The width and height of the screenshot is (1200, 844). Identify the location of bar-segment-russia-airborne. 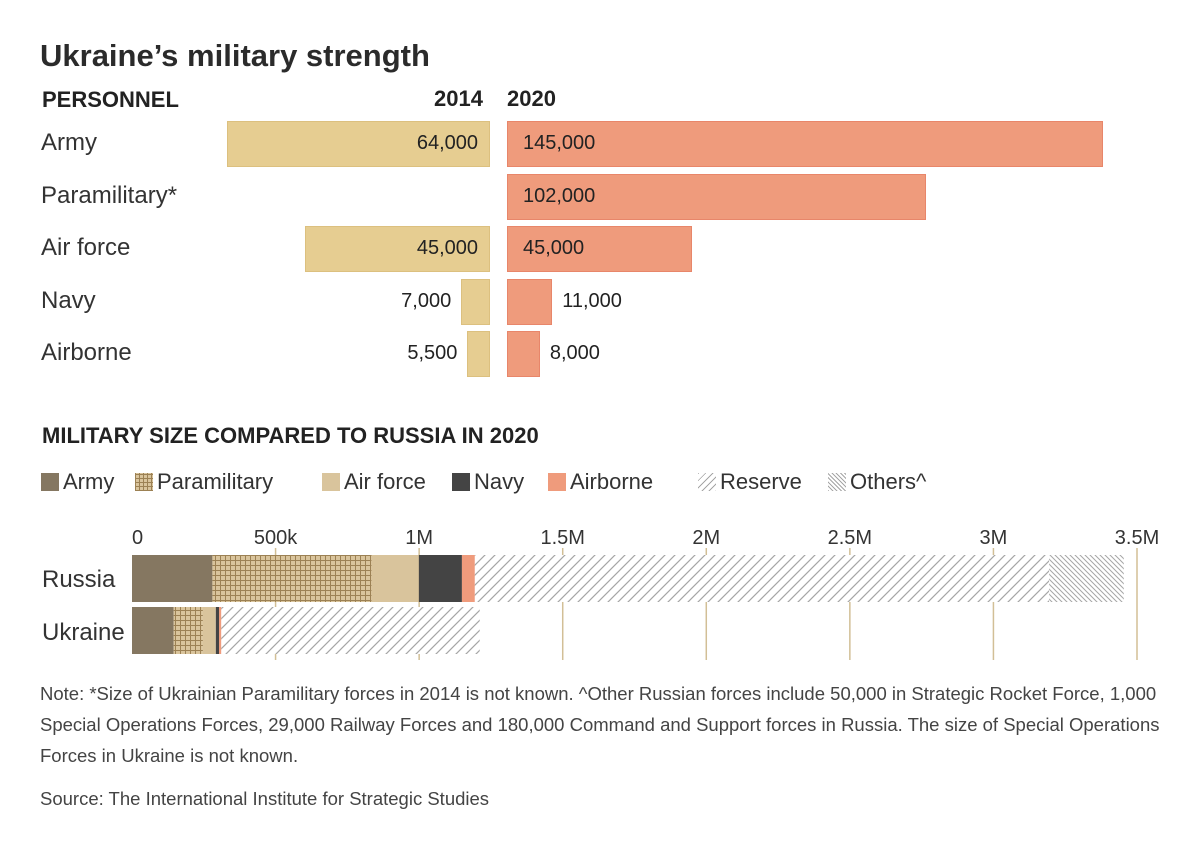
(468, 578).